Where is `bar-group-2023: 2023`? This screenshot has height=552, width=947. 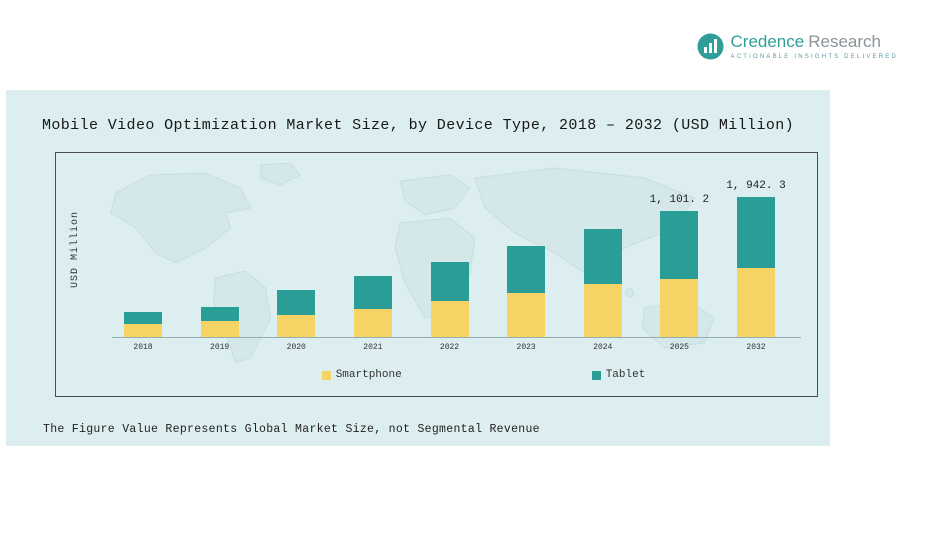 bar-group-2023: 2023 is located at coordinates (526, 299).